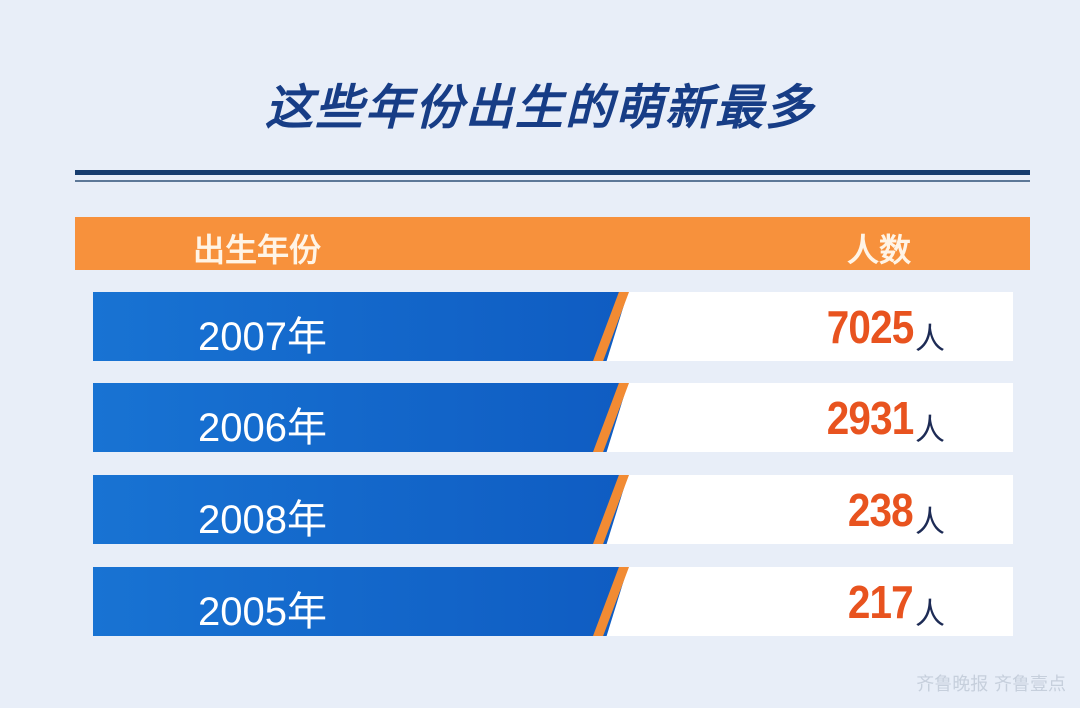 The height and width of the screenshot is (708, 1080). Describe the element at coordinates (879, 250) in the screenshot. I see `header-count: 人数` at that location.